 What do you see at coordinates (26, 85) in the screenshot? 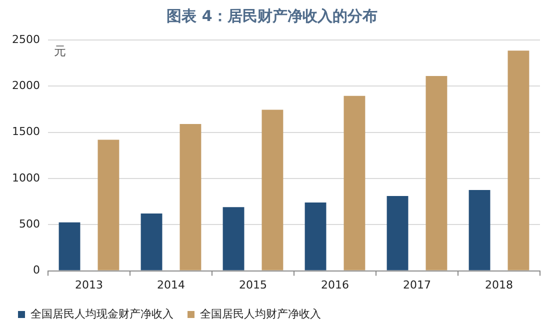
I see `y-tick-label: 2000` at bounding box center [26, 85].